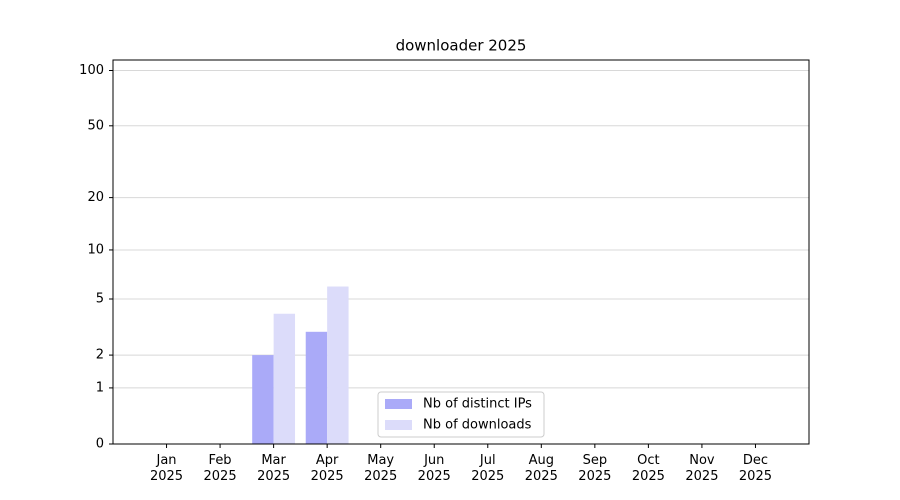 This screenshot has width=900, height=500. Describe the element at coordinates (95, 125) in the screenshot. I see `y-tick-label: 50` at that location.